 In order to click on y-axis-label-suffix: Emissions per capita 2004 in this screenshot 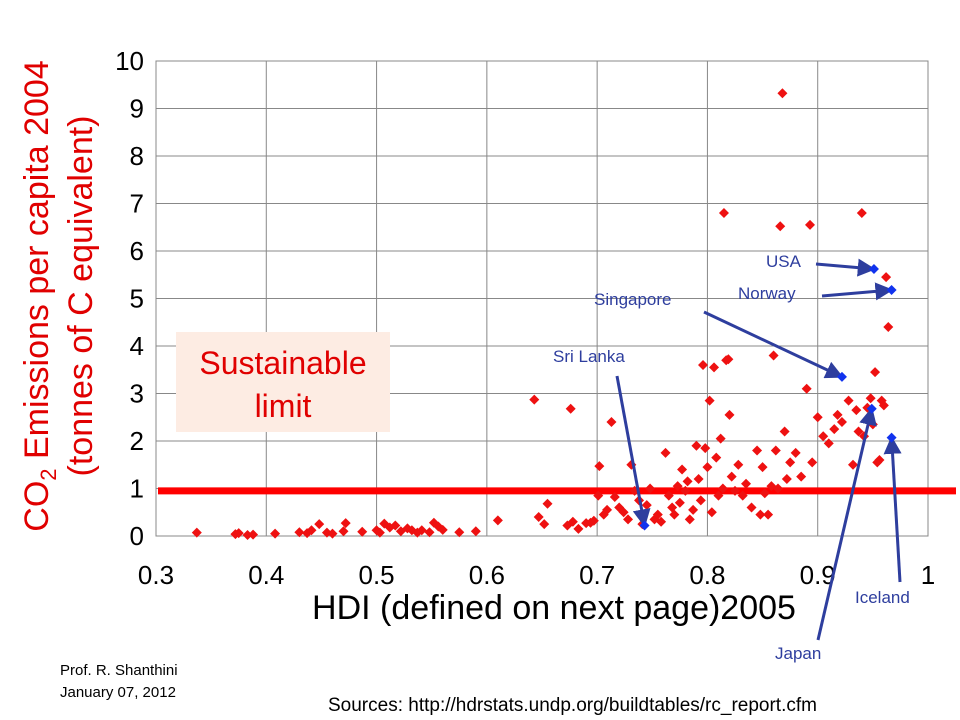, I will do `click(37, 264)`.